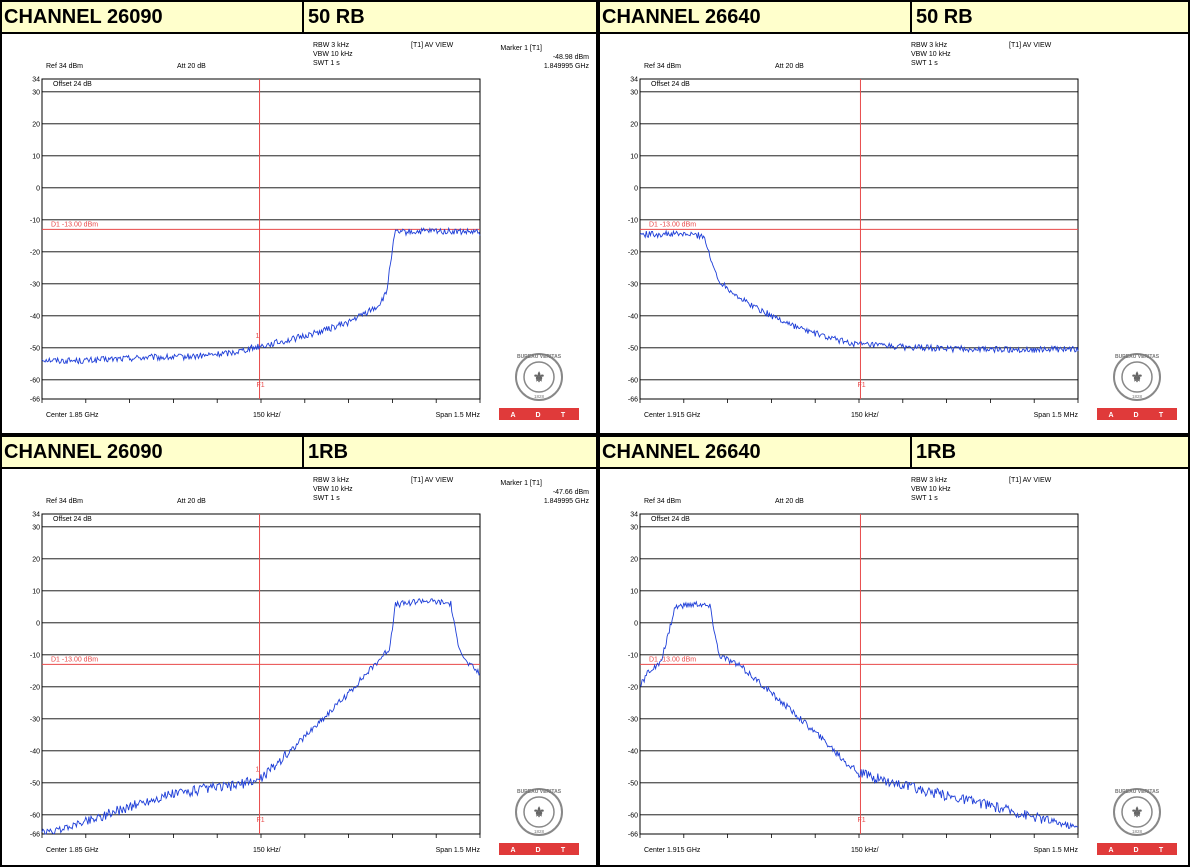 Image resolution: width=1190 pixels, height=867 pixels. What do you see at coordinates (35, 815) in the screenshot?
I see `y-tick-label: -60` at bounding box center [35, 815].